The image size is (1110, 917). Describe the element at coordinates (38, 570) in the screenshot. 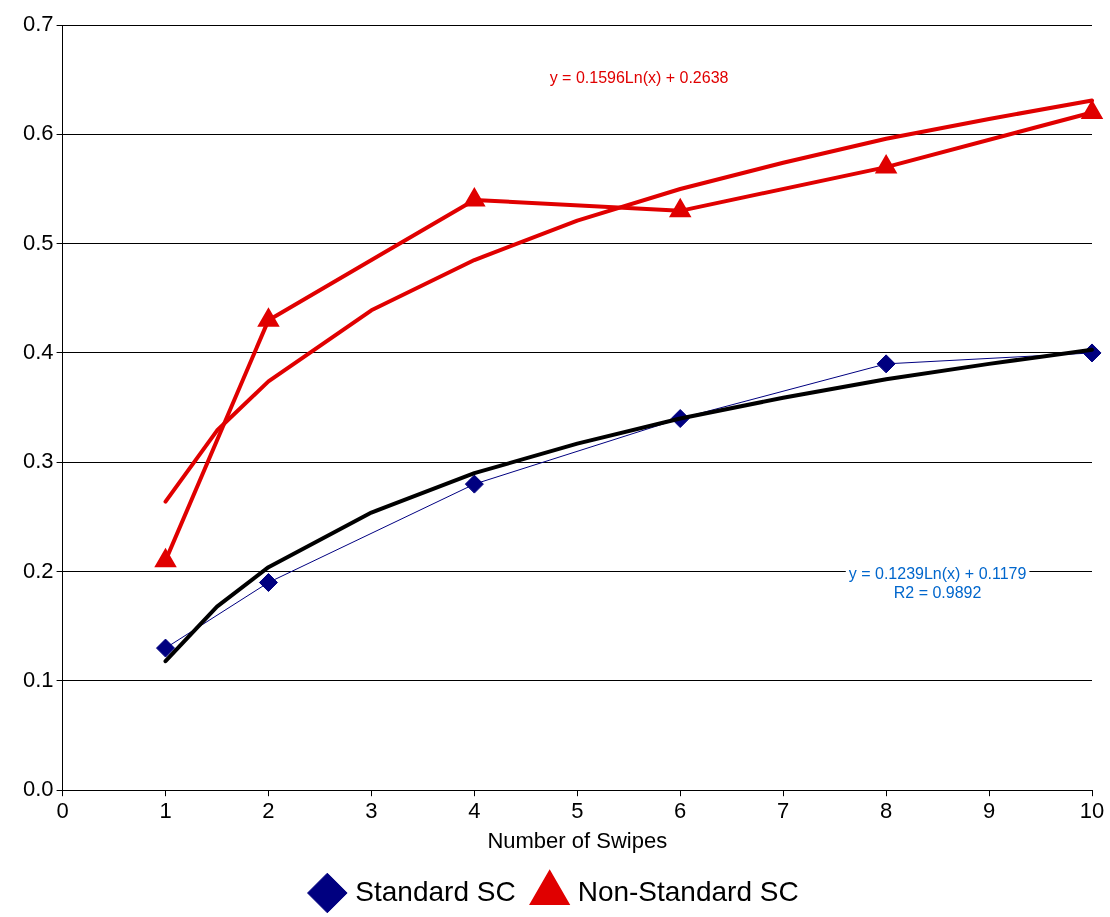

I see `y-tick-label: 0.2` at that location.